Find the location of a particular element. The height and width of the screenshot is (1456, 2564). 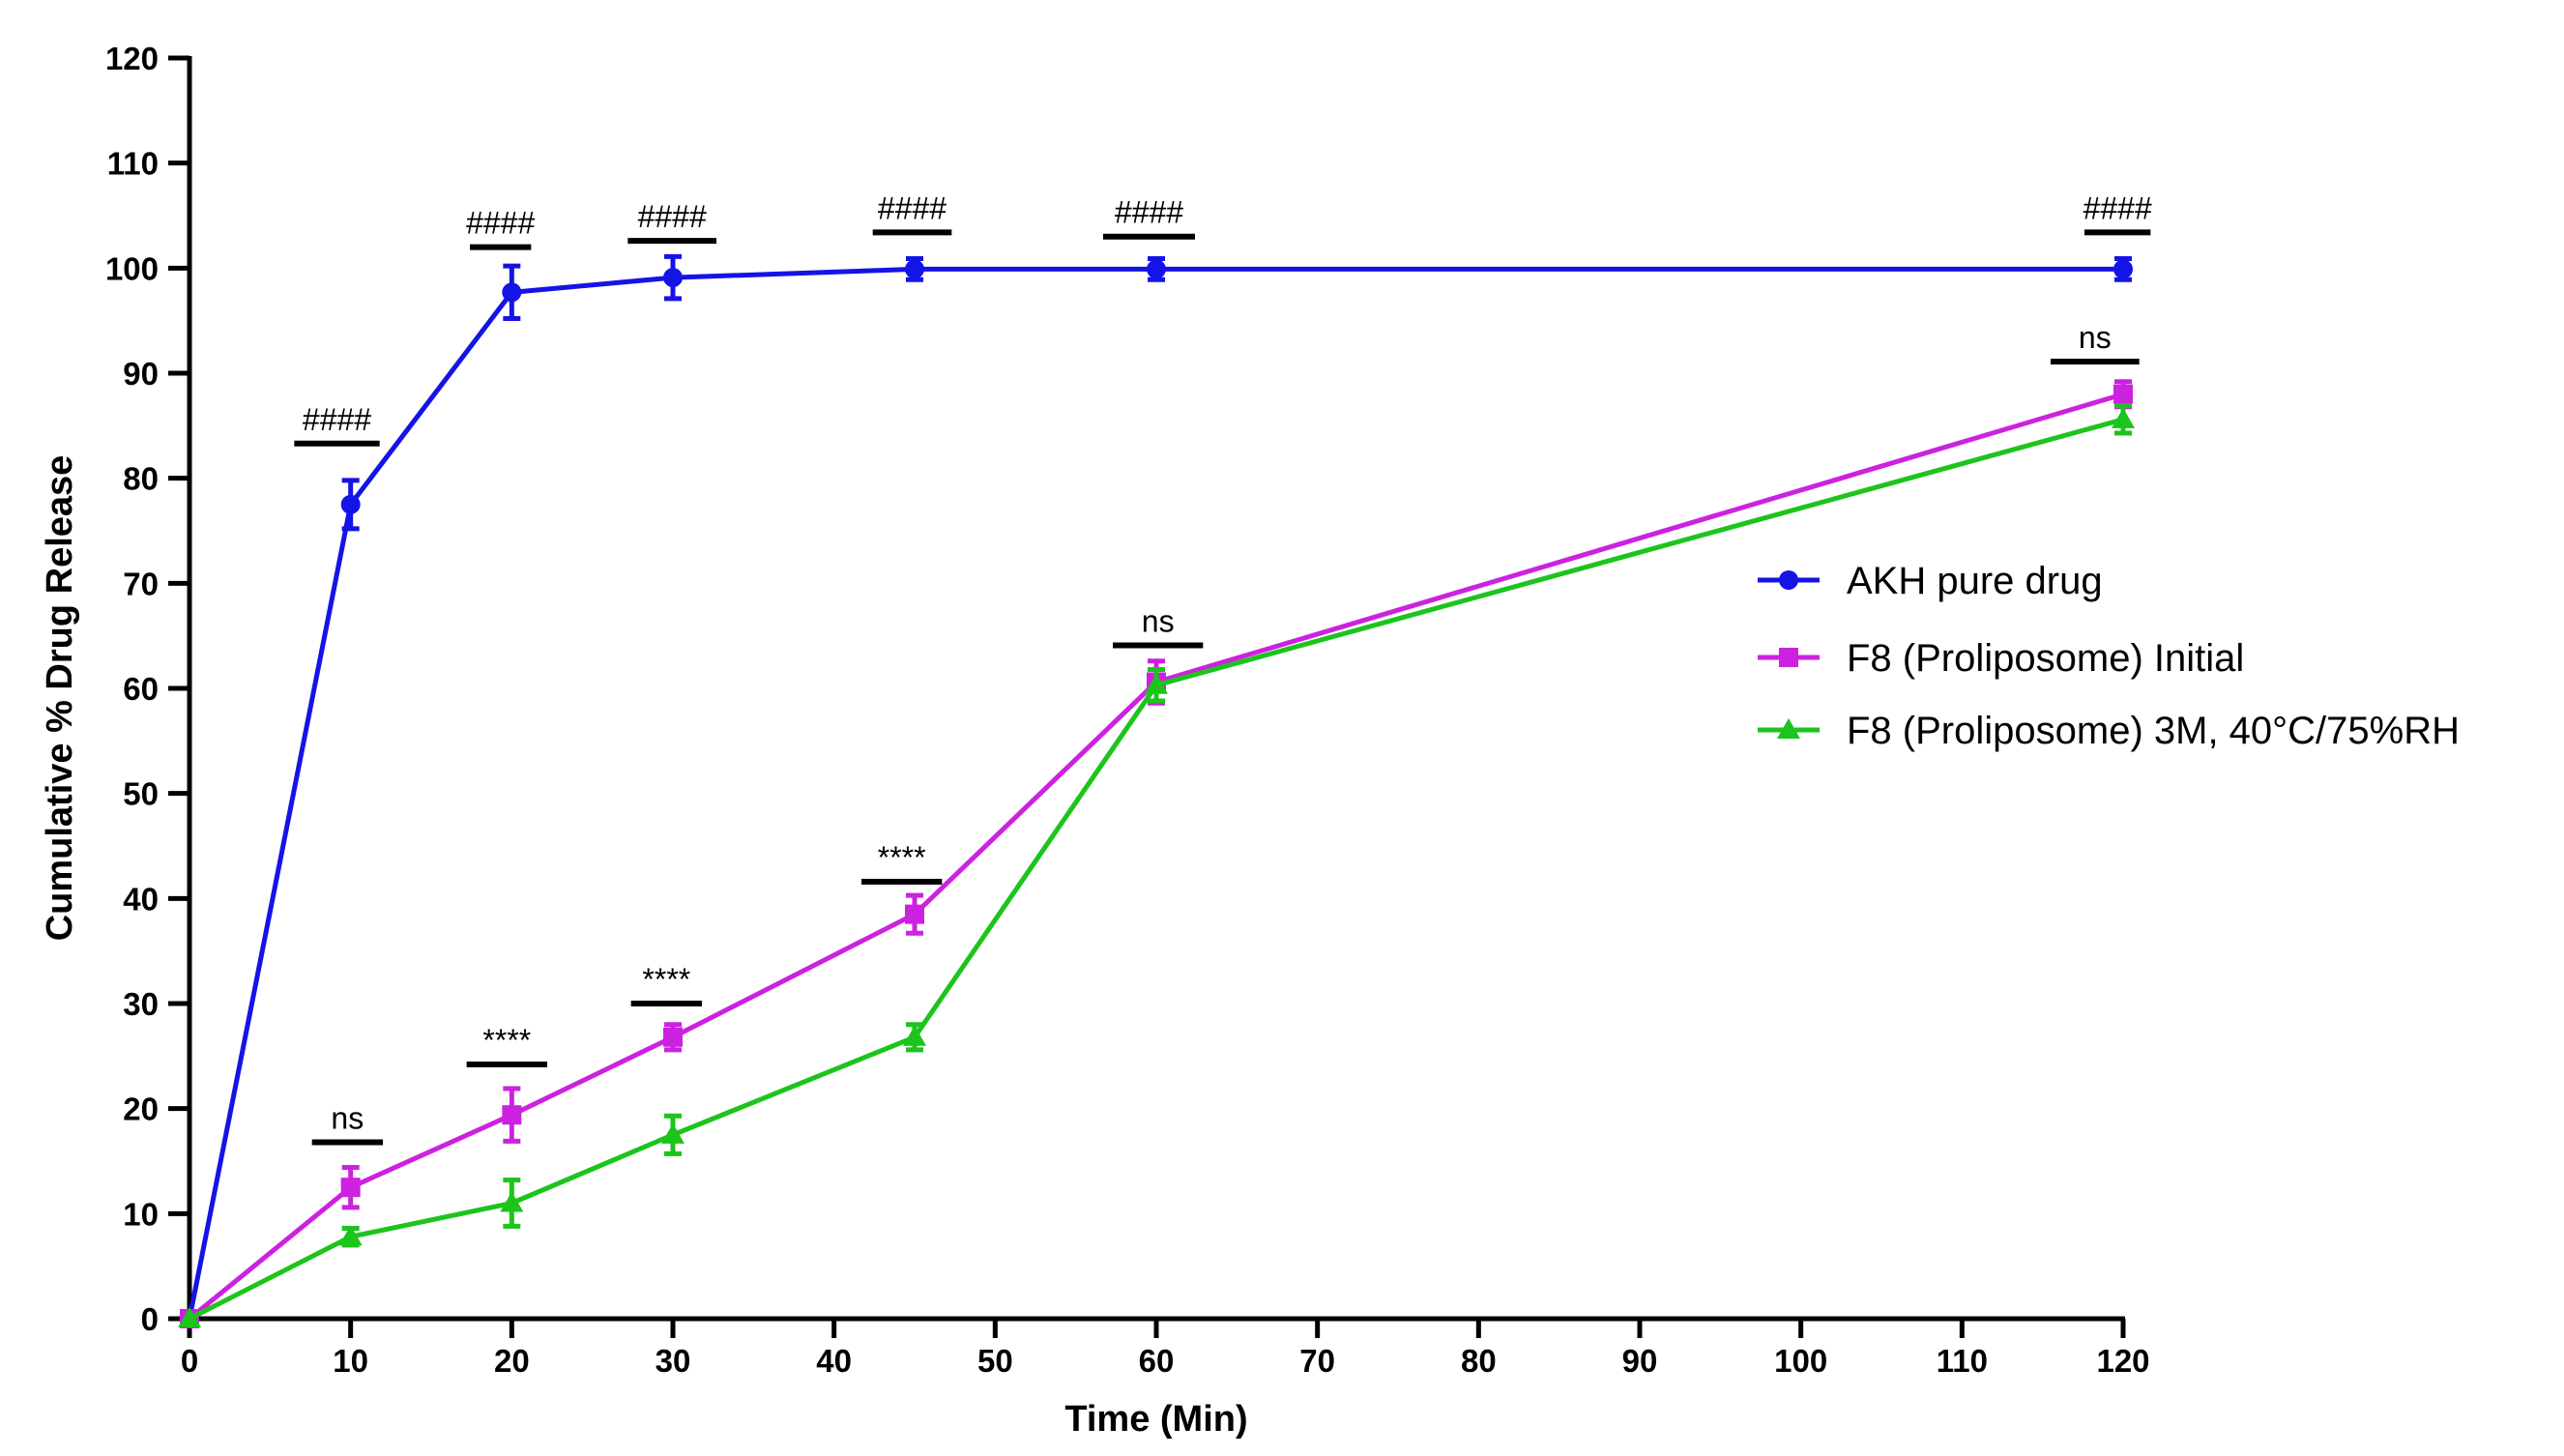

x-tick-label: 40 is located at coordinates (834, 1361).